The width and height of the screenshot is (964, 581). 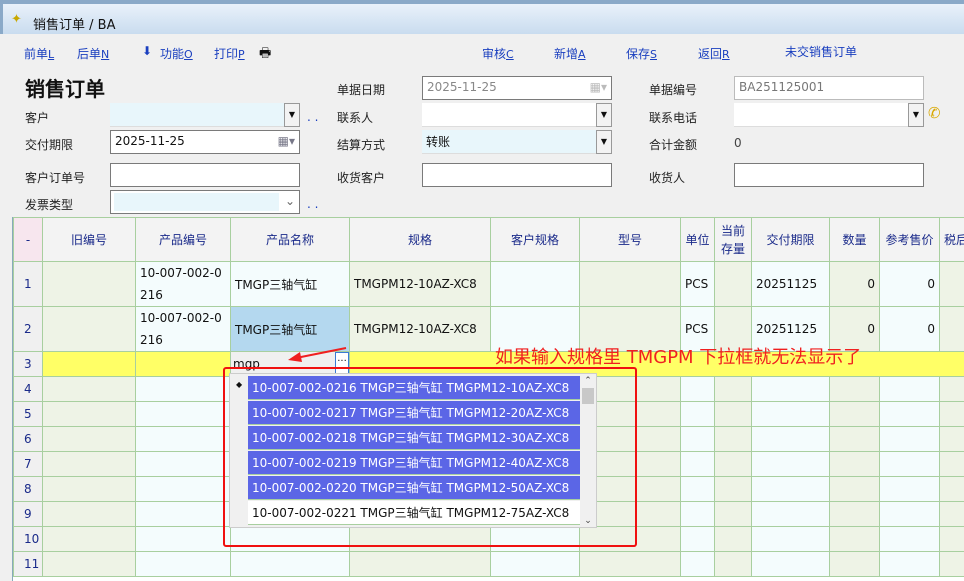 What do you see at coordinates (313, 117) in the screenshot?
I see `customer-more-button: . .` at bounding box center [313, 117].